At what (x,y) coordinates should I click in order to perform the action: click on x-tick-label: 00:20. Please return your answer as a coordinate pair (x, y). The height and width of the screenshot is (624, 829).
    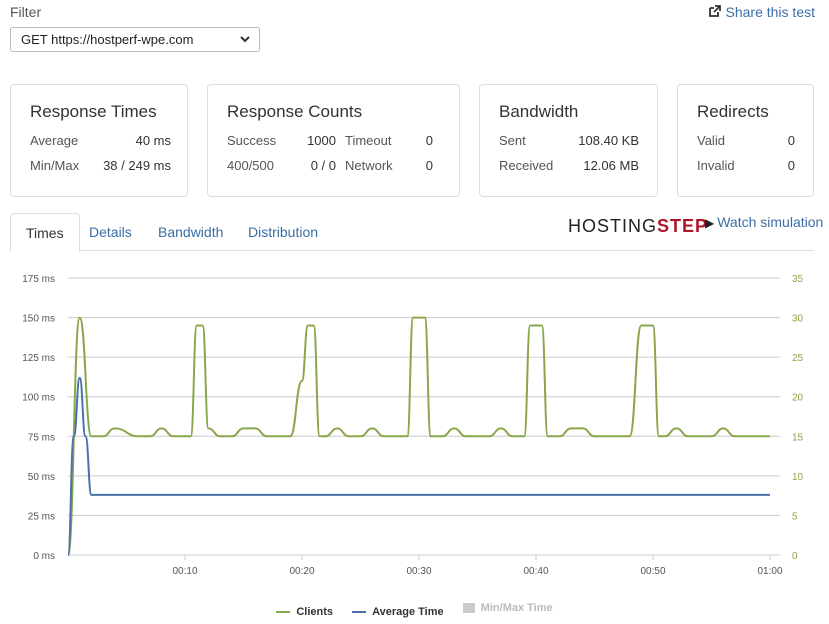
    Looking at the image, I should click on (301, 571).